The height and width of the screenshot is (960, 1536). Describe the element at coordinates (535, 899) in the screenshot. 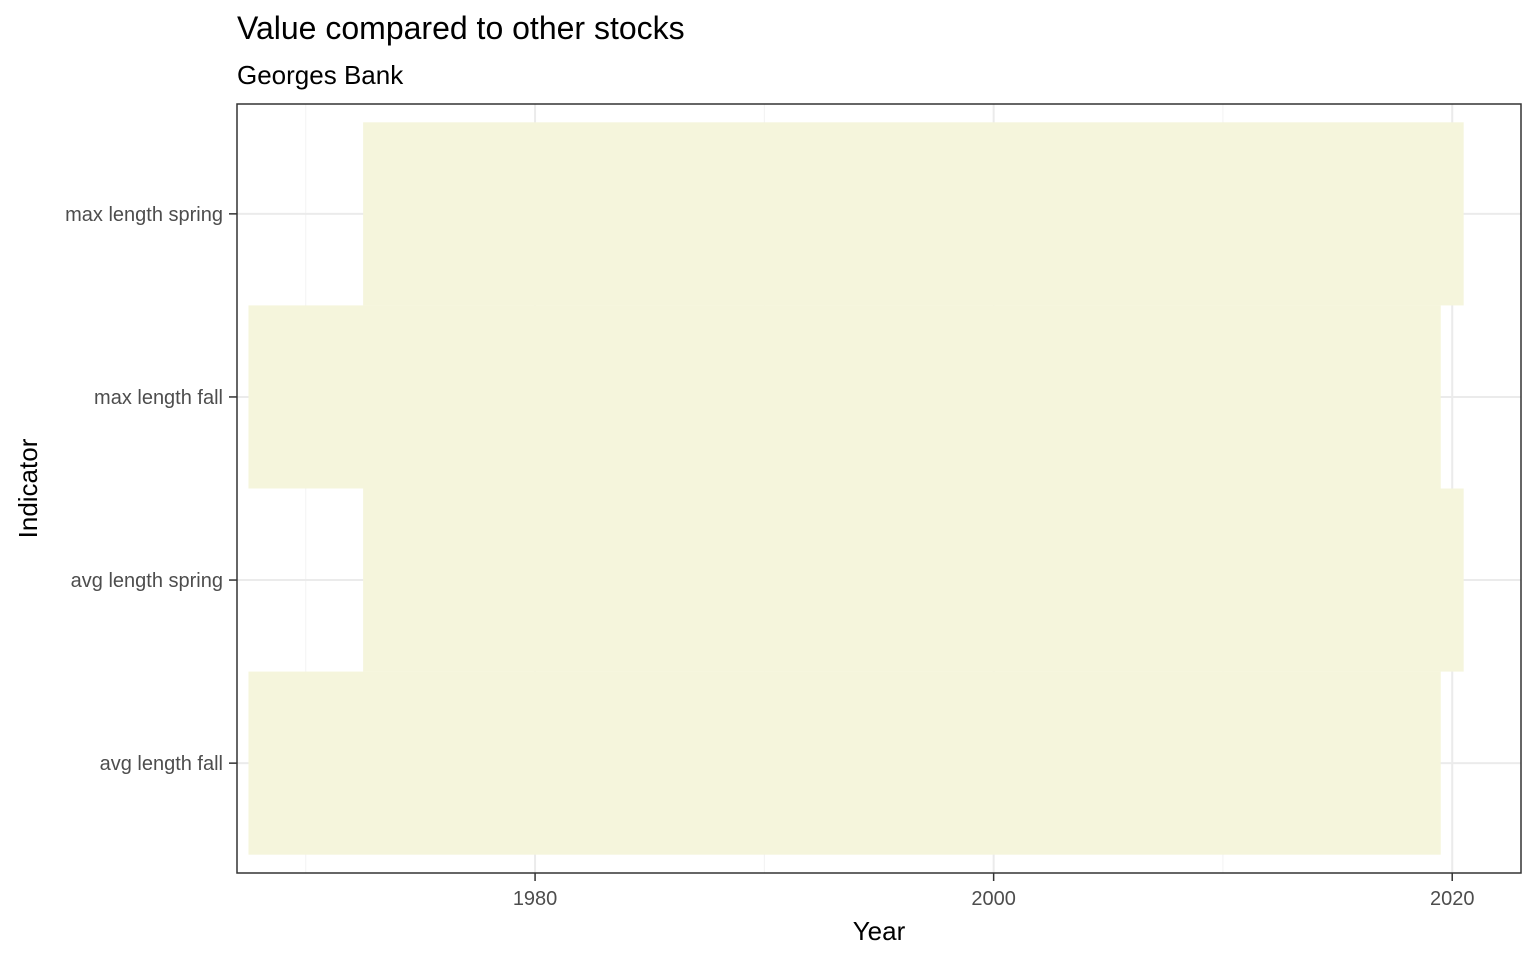

I see `x-tick-label: 1980` at that location.